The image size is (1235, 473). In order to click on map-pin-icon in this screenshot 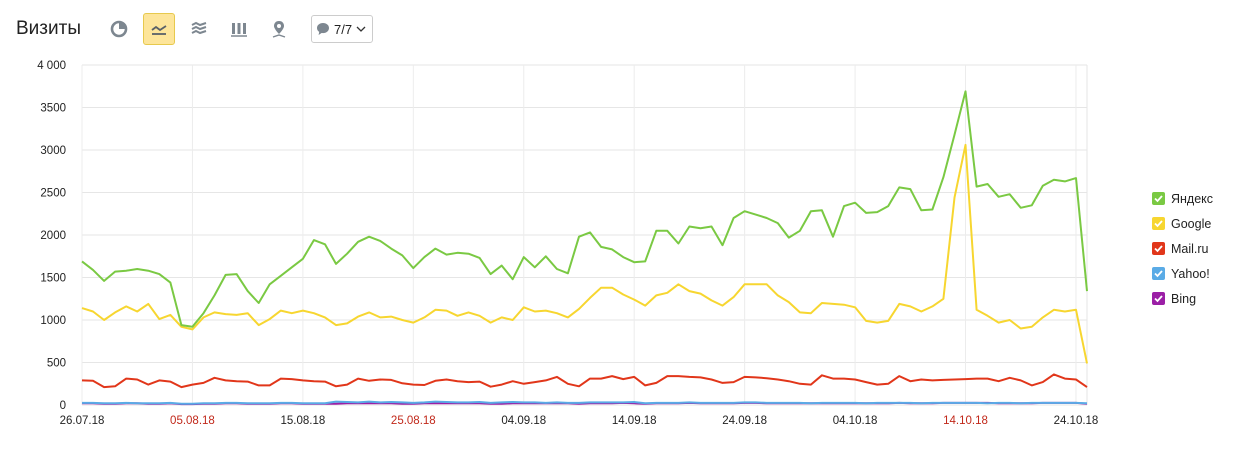, I will do `click(279, 29)`.